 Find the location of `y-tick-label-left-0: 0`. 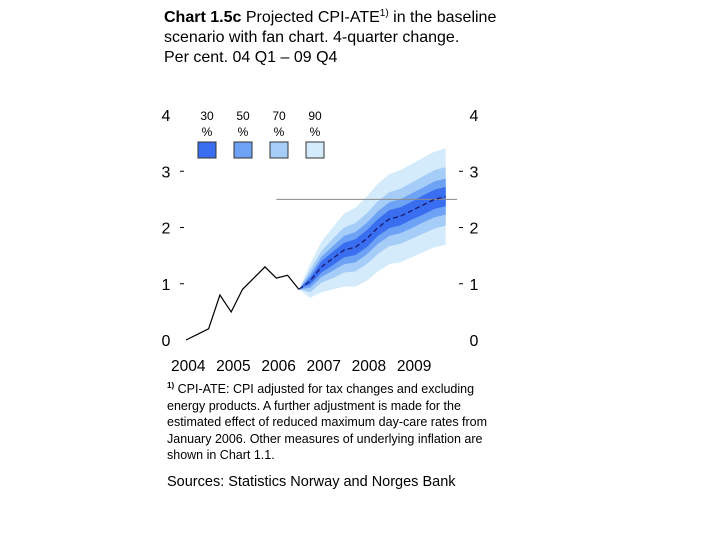

y-tick-label-left-0: 0 is located at coordinates (166, 341).